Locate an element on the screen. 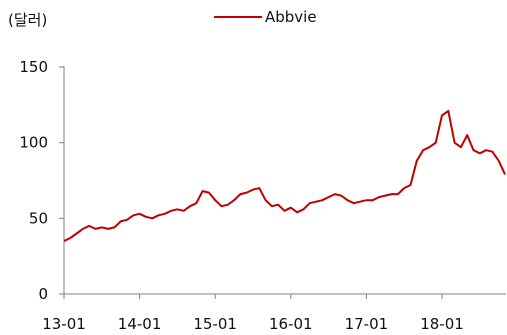  x-tick-label: 15-01 is located at coordinates (215, 324).